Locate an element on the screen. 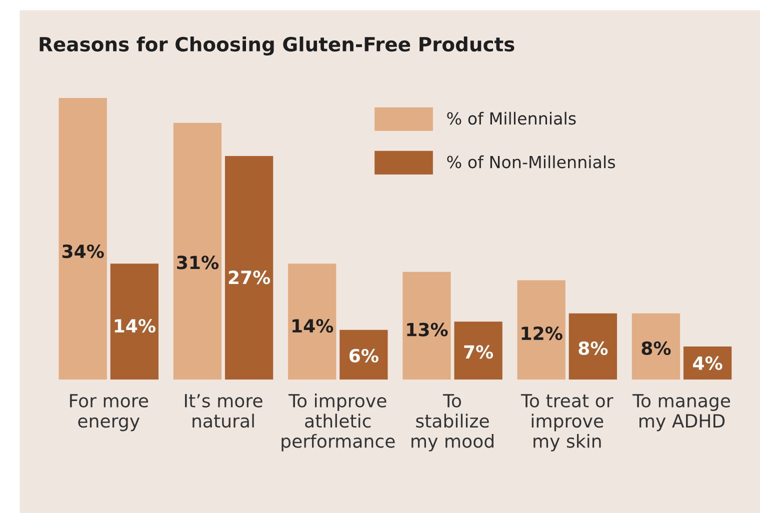  chart-title: Reasons for Choosing Gluten-Free Products is located at coordinates (277, 46).